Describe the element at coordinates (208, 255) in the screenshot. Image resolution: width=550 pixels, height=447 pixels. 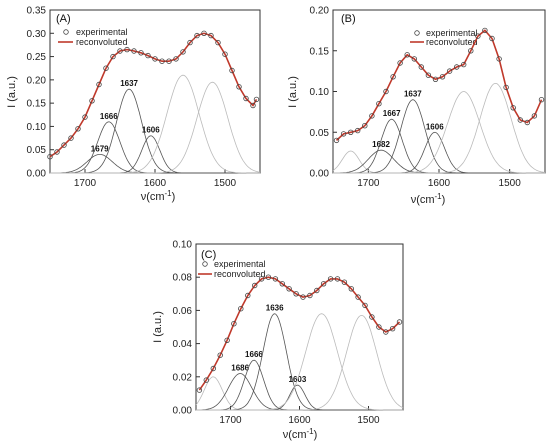
I see `panel-c-label: (C)` at that location.